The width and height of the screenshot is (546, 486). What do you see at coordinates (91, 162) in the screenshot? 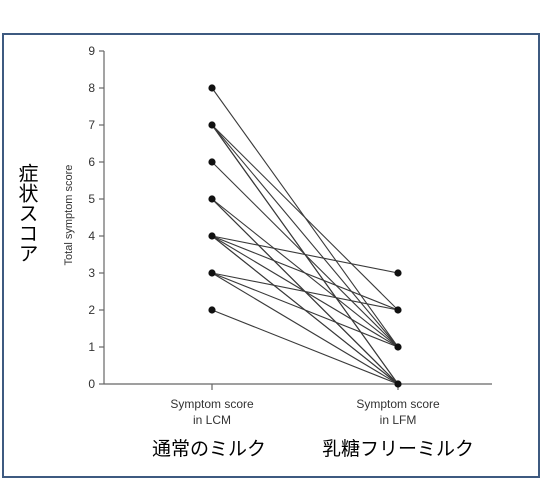
I see `y-tick-label: 6` at bounding box center [91, 162].